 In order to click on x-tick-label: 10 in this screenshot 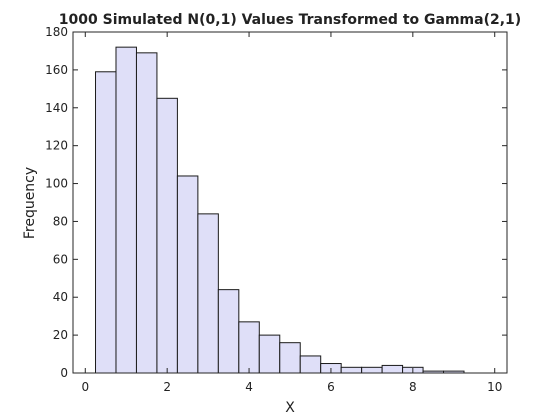, I will do `click(494, 387)`.